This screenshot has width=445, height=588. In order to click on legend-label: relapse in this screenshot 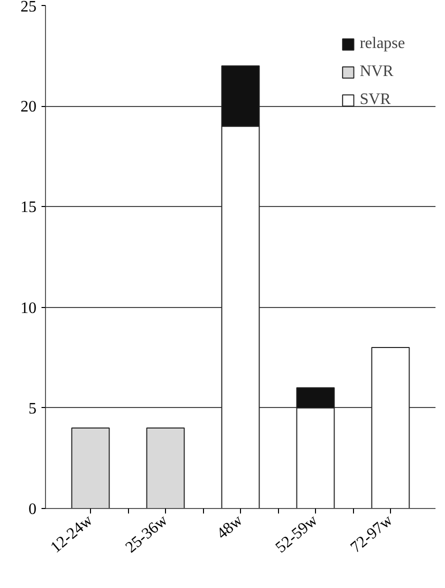, I will do `click(382, 44)`.